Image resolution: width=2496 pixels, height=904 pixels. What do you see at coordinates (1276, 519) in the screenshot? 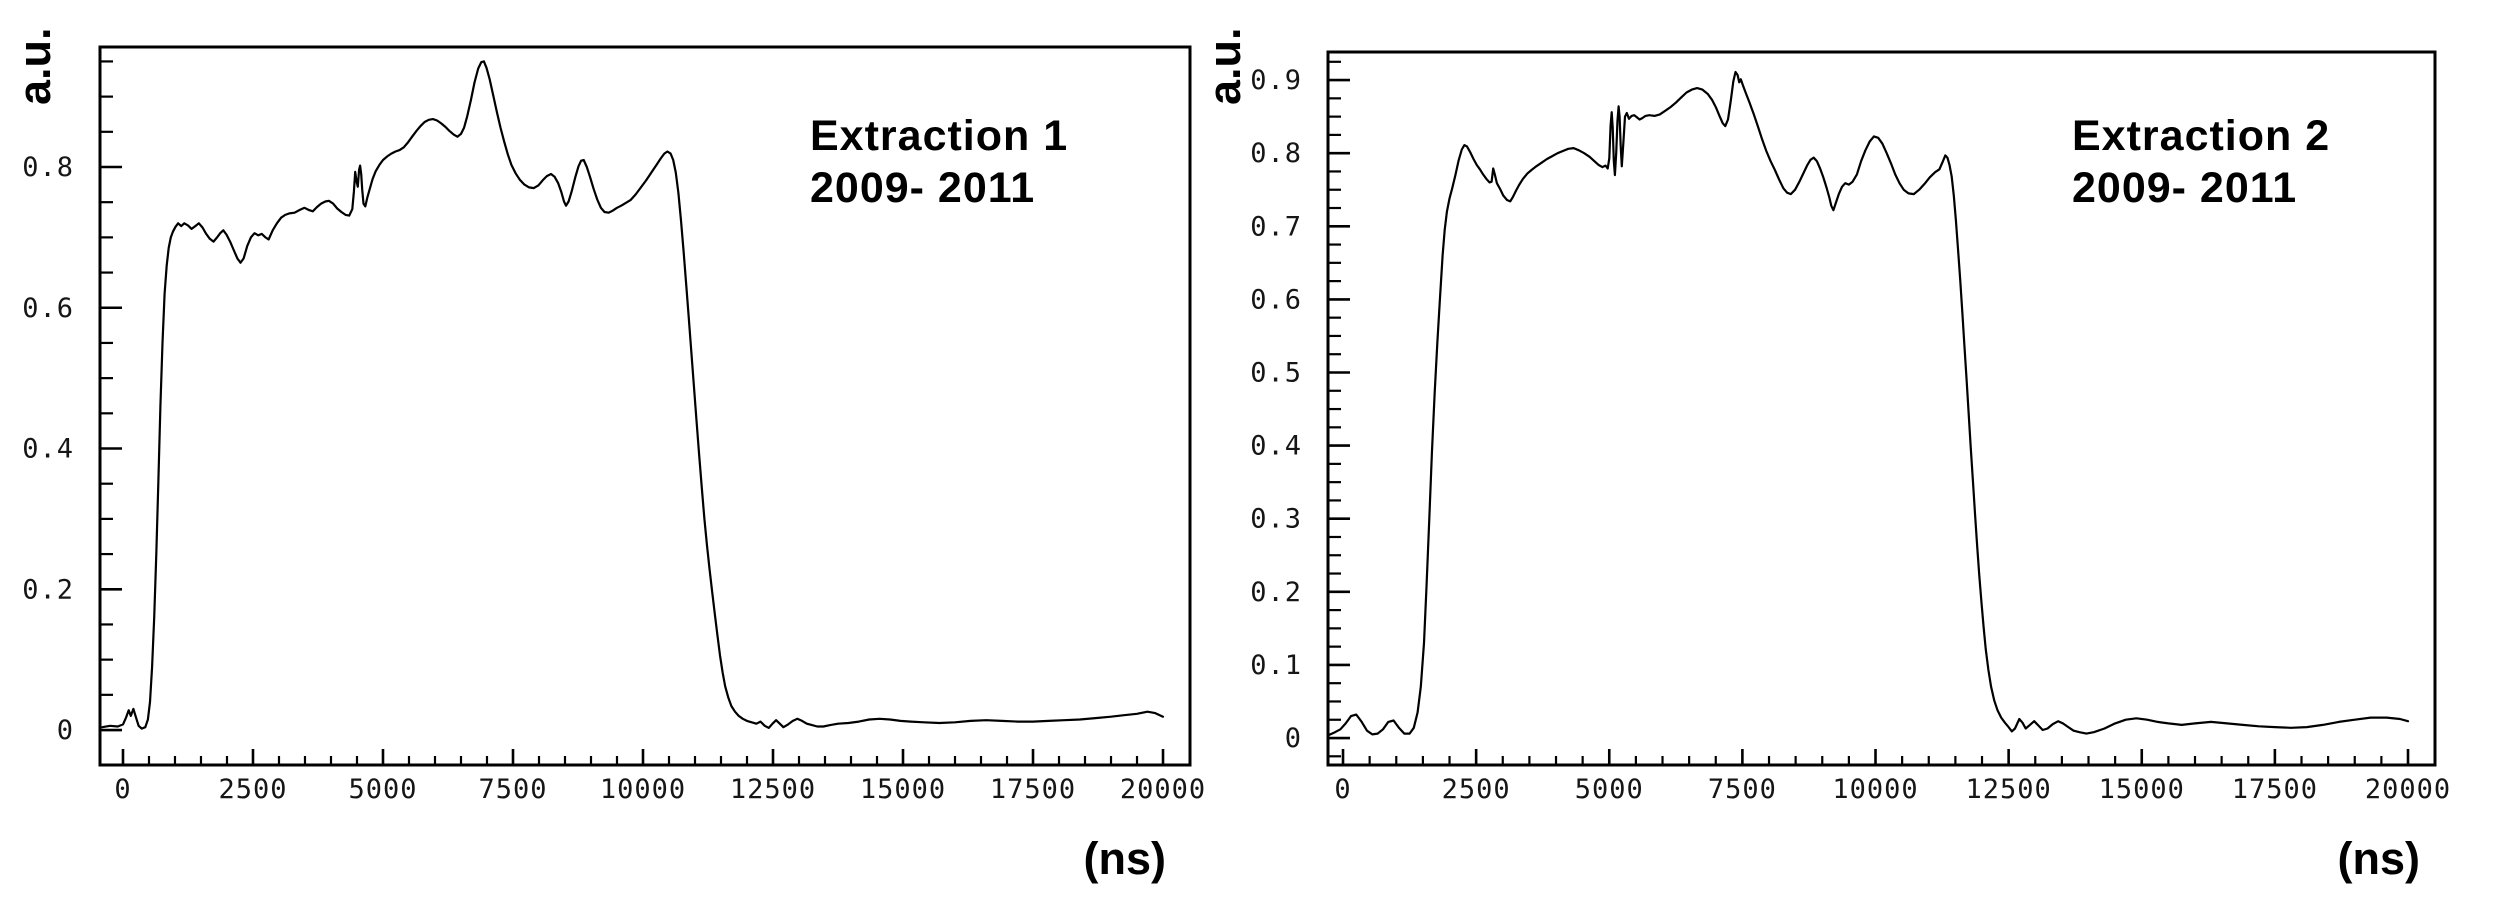
I see `y-tick-label: 0.3` at bounding box center [1276, 519].